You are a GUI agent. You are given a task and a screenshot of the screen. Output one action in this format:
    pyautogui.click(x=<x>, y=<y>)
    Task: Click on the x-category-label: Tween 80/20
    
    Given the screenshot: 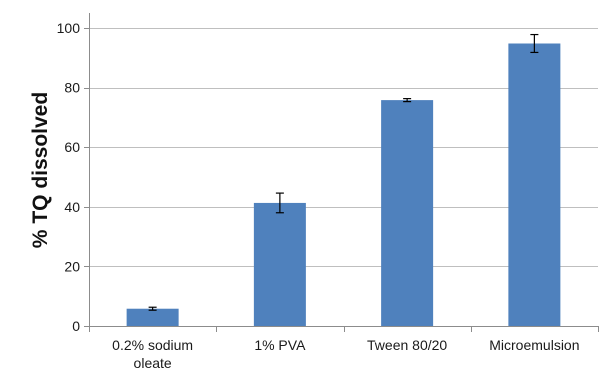 What is the action you would take?
    pyautogui.click(x=407, y=345)
    